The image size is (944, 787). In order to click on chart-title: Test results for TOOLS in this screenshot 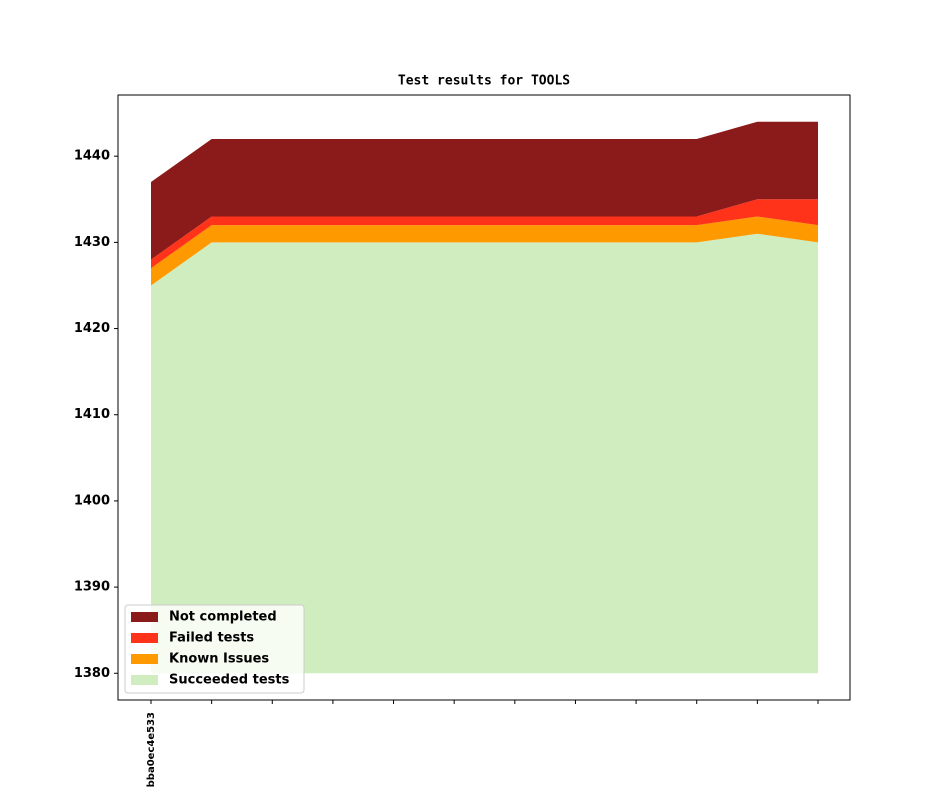, I will do `click(484, 81)`.